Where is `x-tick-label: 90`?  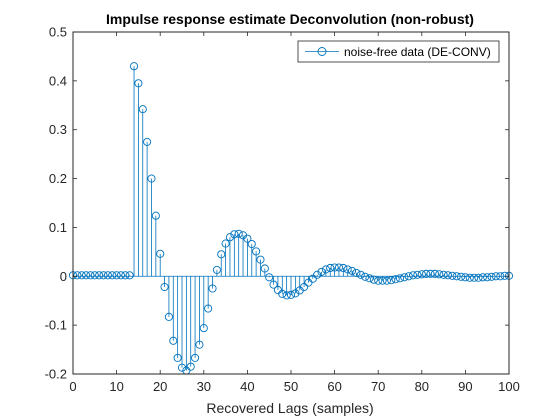
x-tick-label: 90 is located at coordinates (465, 386).